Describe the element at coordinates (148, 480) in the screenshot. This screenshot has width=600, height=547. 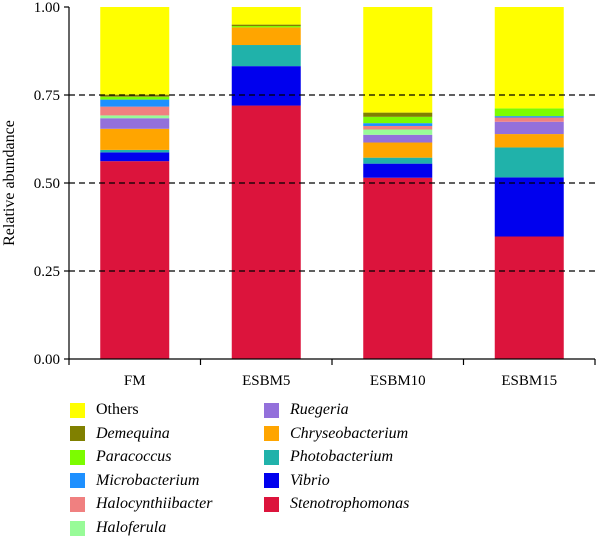
I see `legend-label: Microbacterium` at that location.